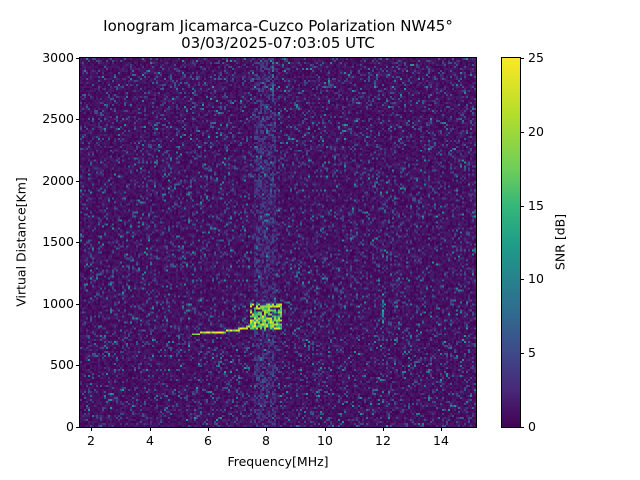  I want to click on x-tick-label: 2, so click(91, 440).